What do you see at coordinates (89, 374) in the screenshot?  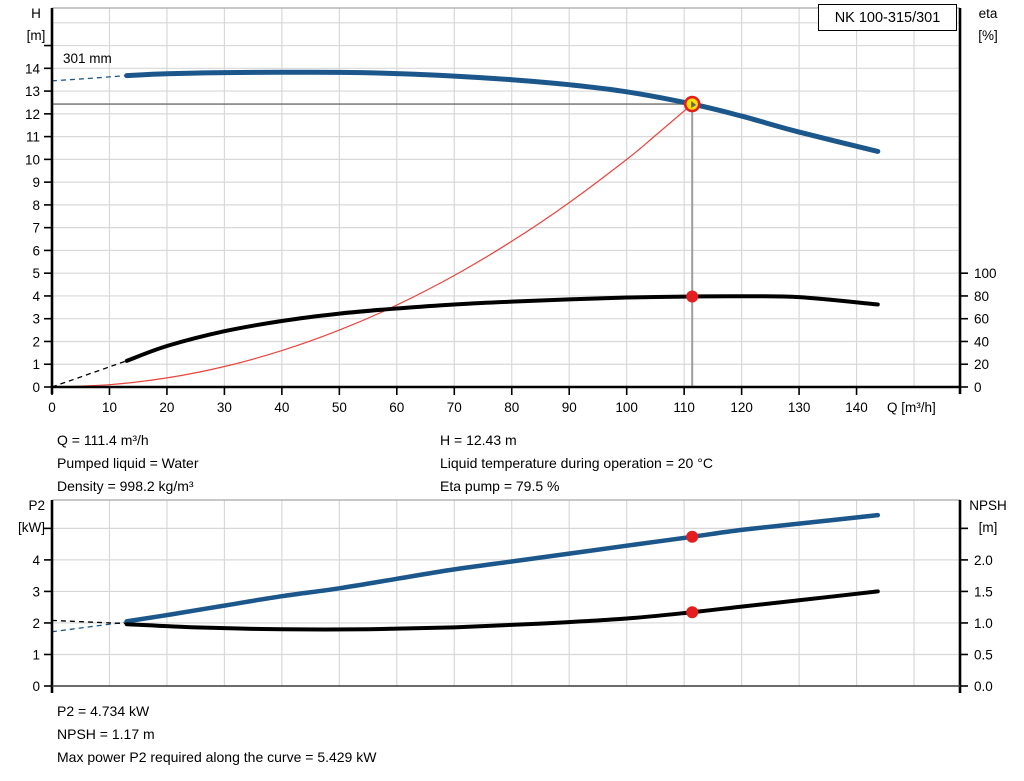 I see `eta-curve-extrapolated` at bounding box center [89, 374].